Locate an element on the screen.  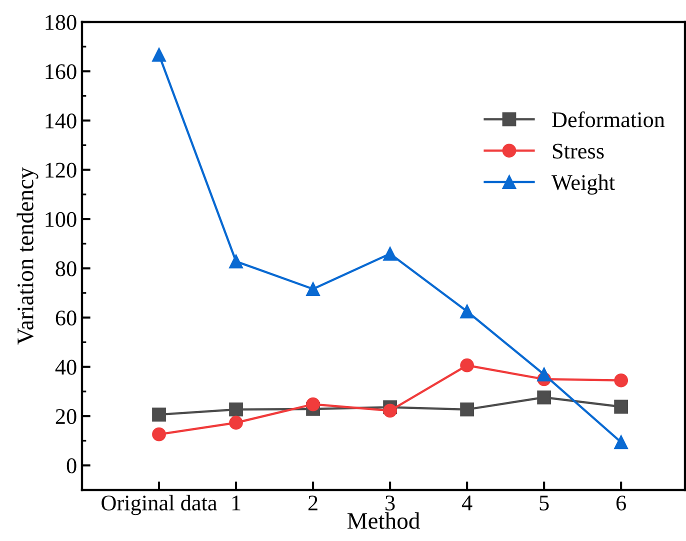
x-tick-label: 3 is located at coordinates (390, 503).